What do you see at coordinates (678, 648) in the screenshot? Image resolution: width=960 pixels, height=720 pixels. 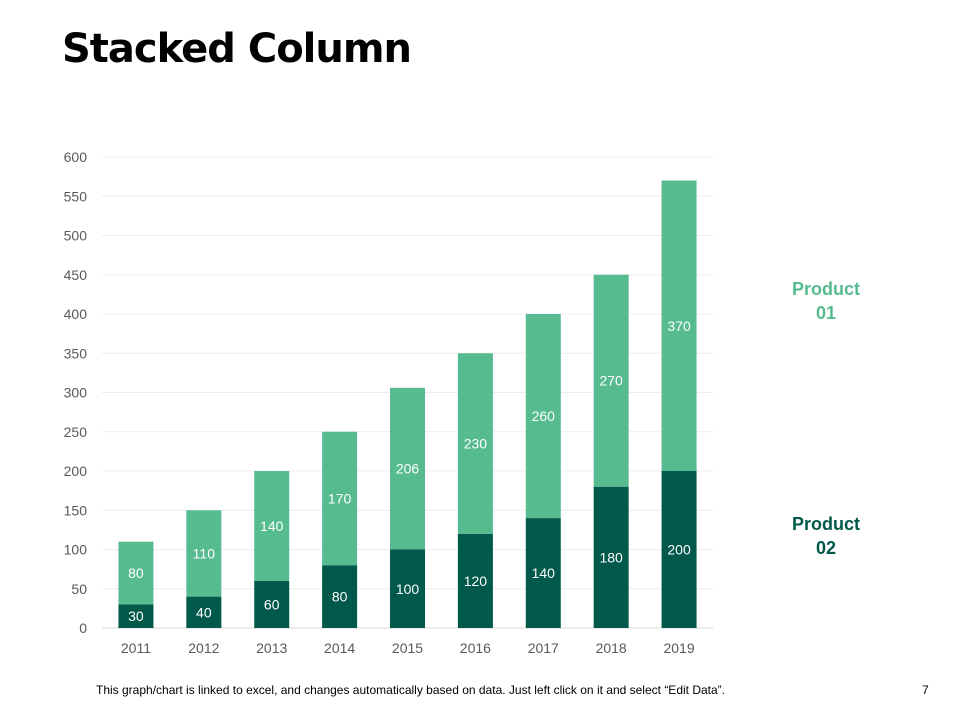 I see `x-tick-label: 2019` at bounding box center [678, 648].